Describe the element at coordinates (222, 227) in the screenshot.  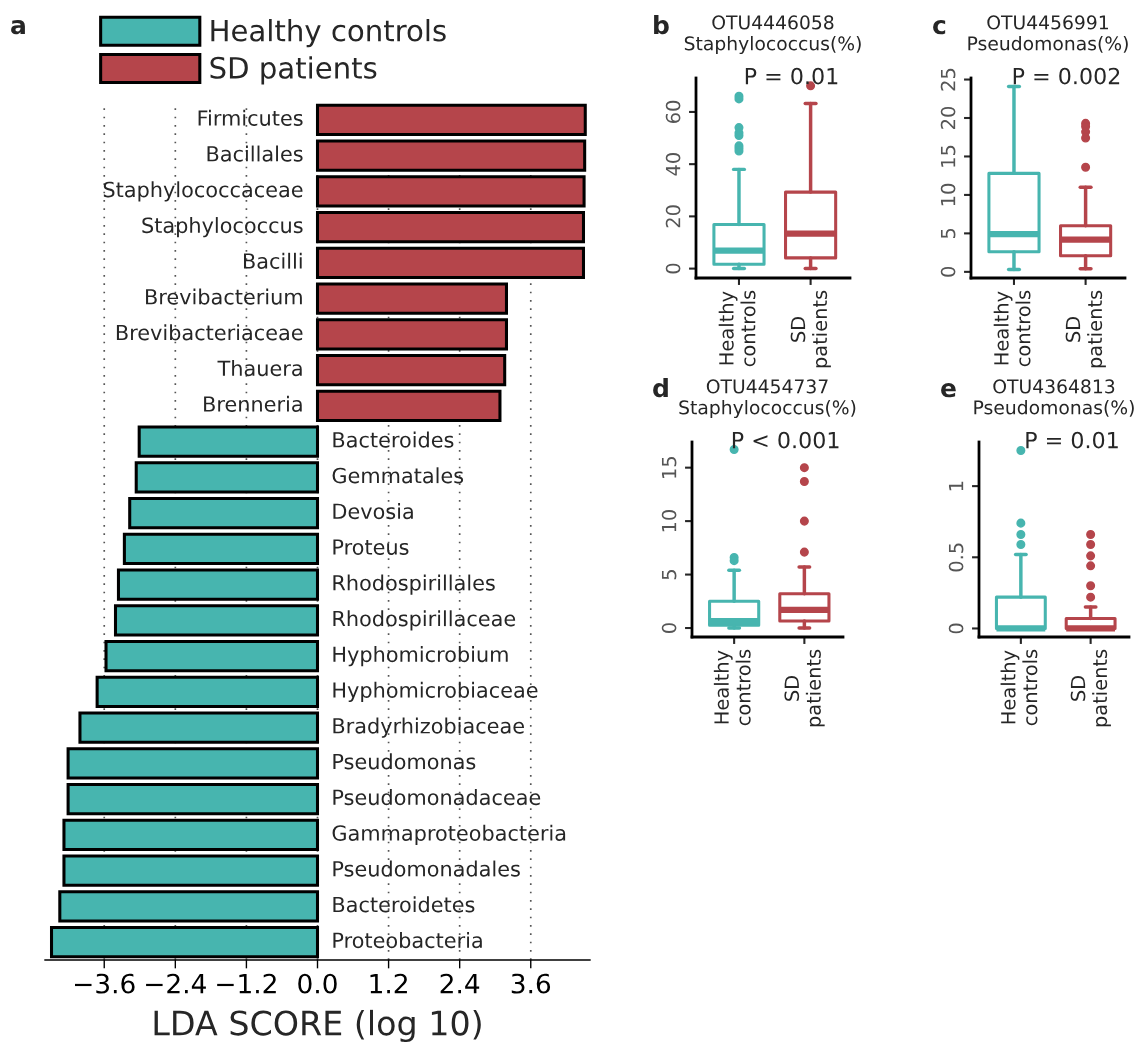
I see `y-tick-label: Staphylococcus` at that location.